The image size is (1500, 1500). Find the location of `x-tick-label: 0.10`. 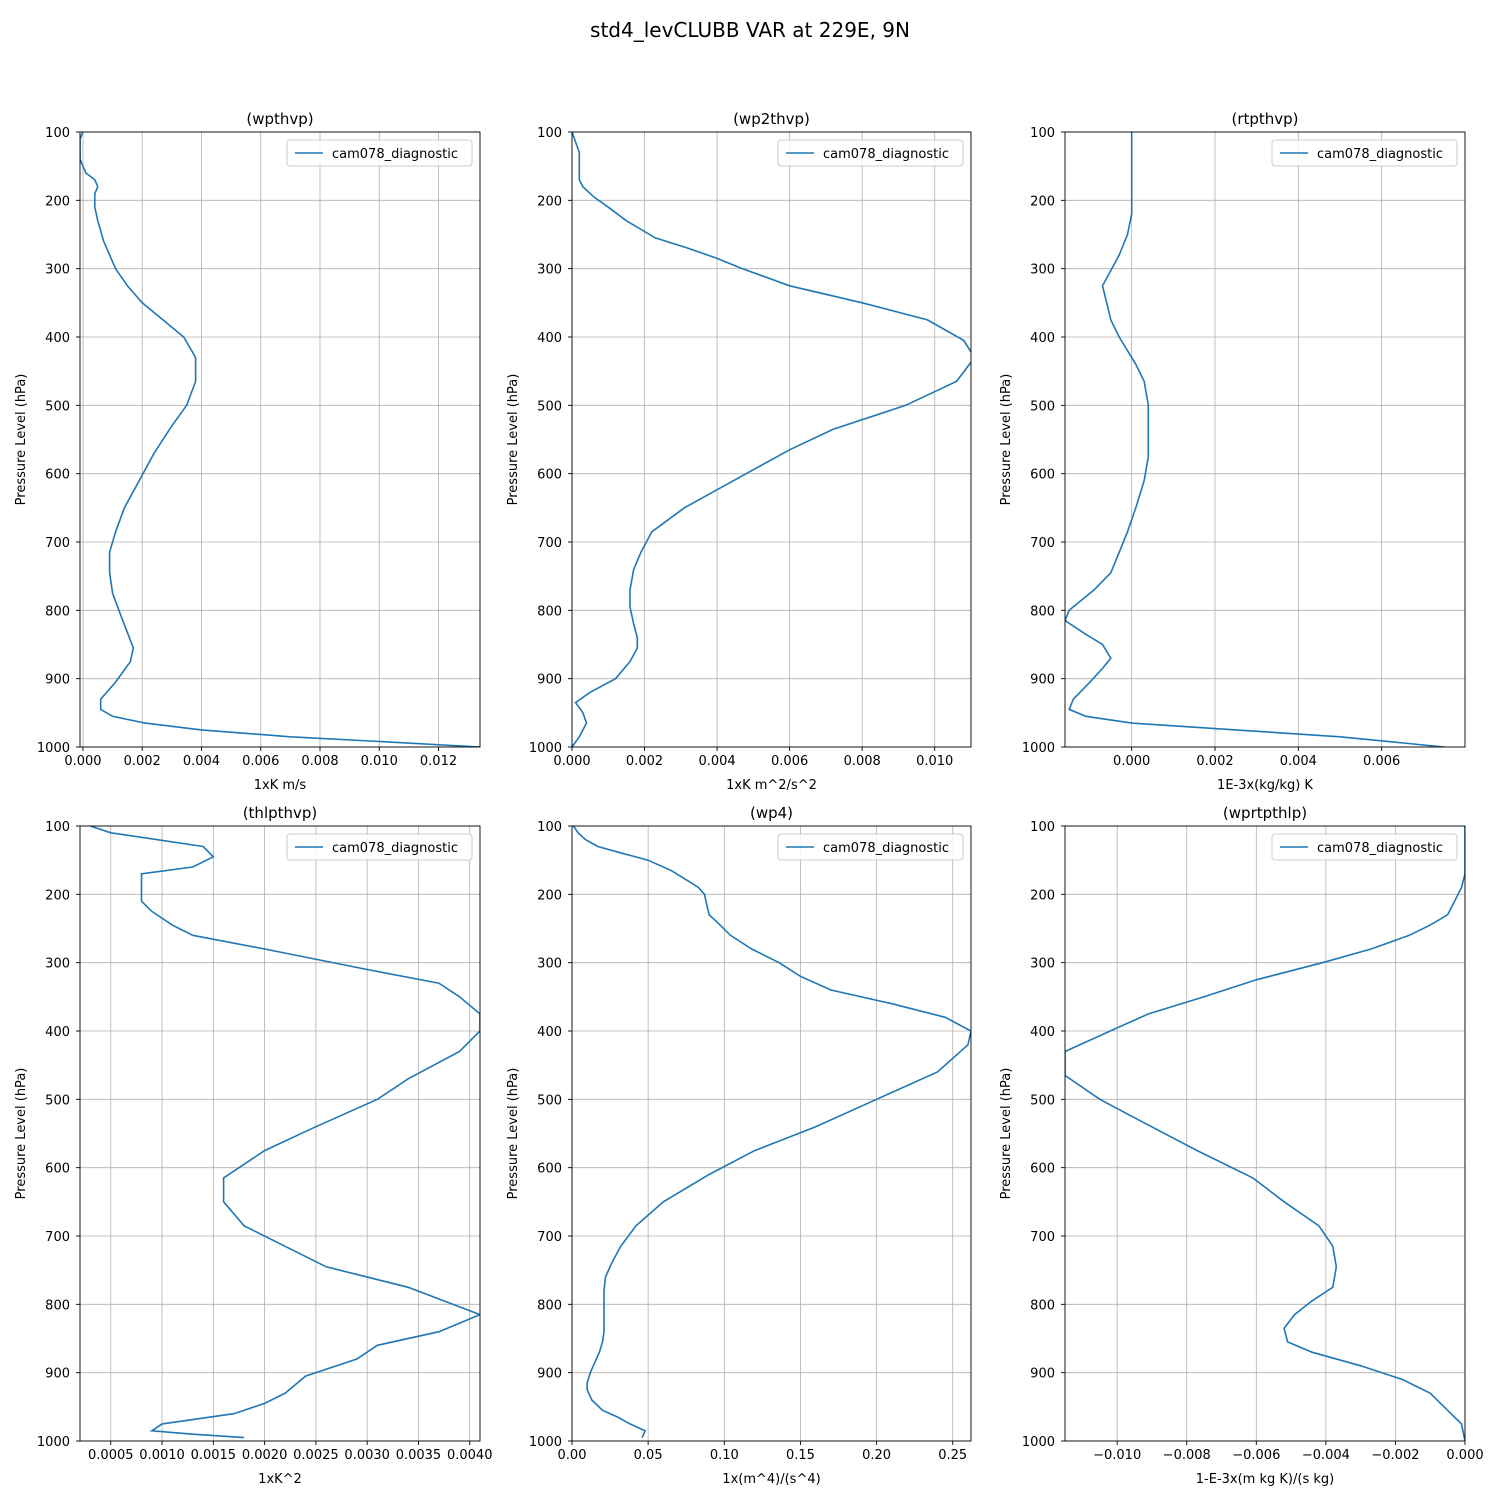

x-tick-label: 0.10 is located at coordinates (724, 1455).